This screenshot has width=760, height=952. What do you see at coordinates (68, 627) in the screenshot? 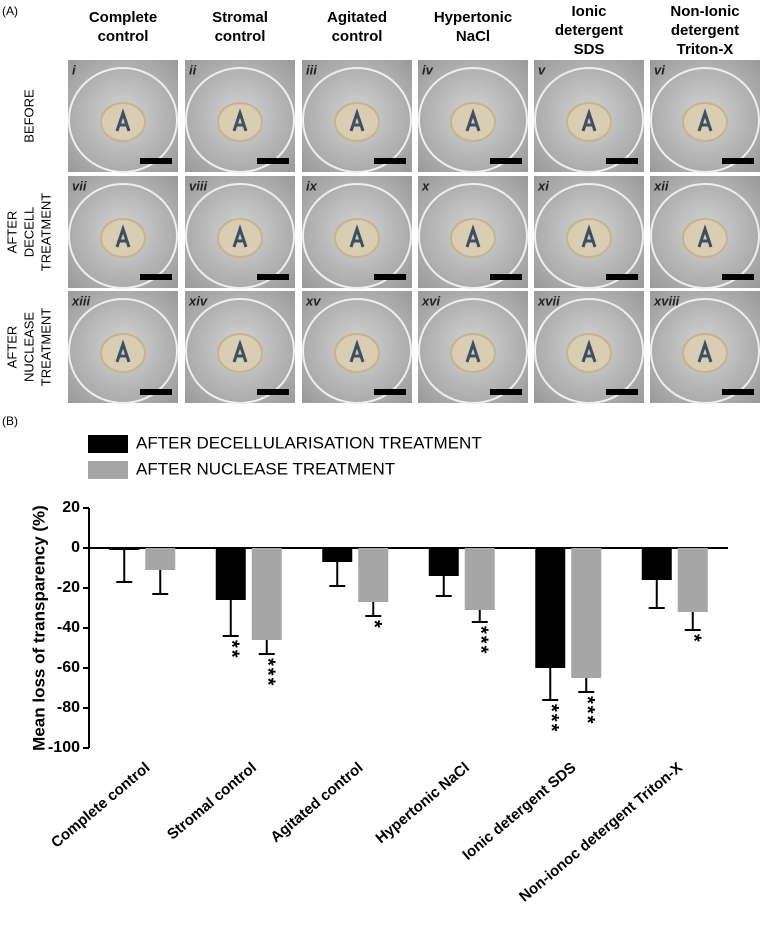
I see `y-tick-label: -40` at bounding box center [68, 627].